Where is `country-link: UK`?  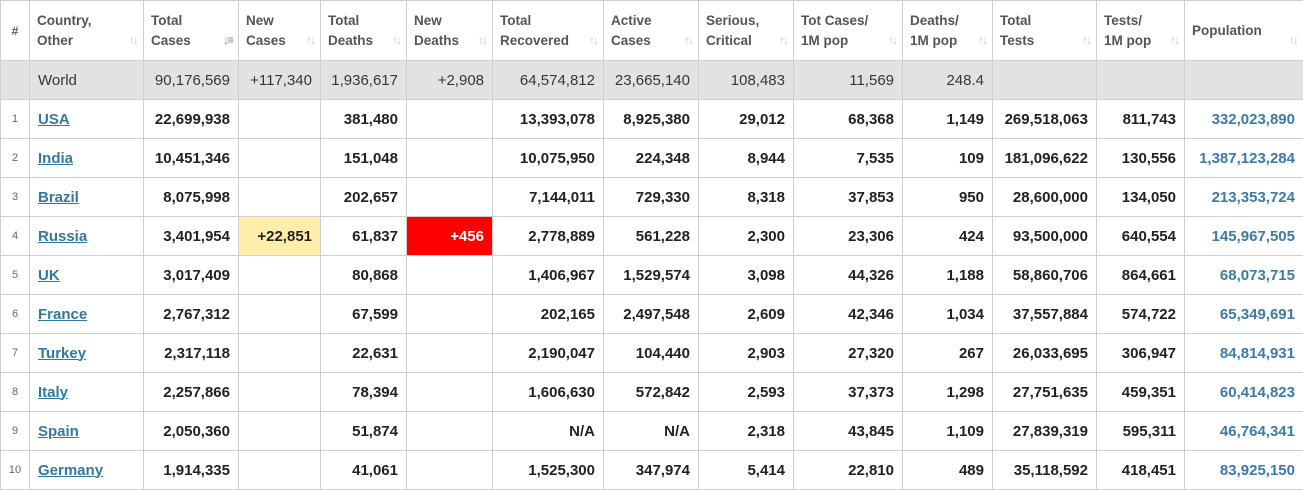
country-link: UK is located at coordinates (49, 275).